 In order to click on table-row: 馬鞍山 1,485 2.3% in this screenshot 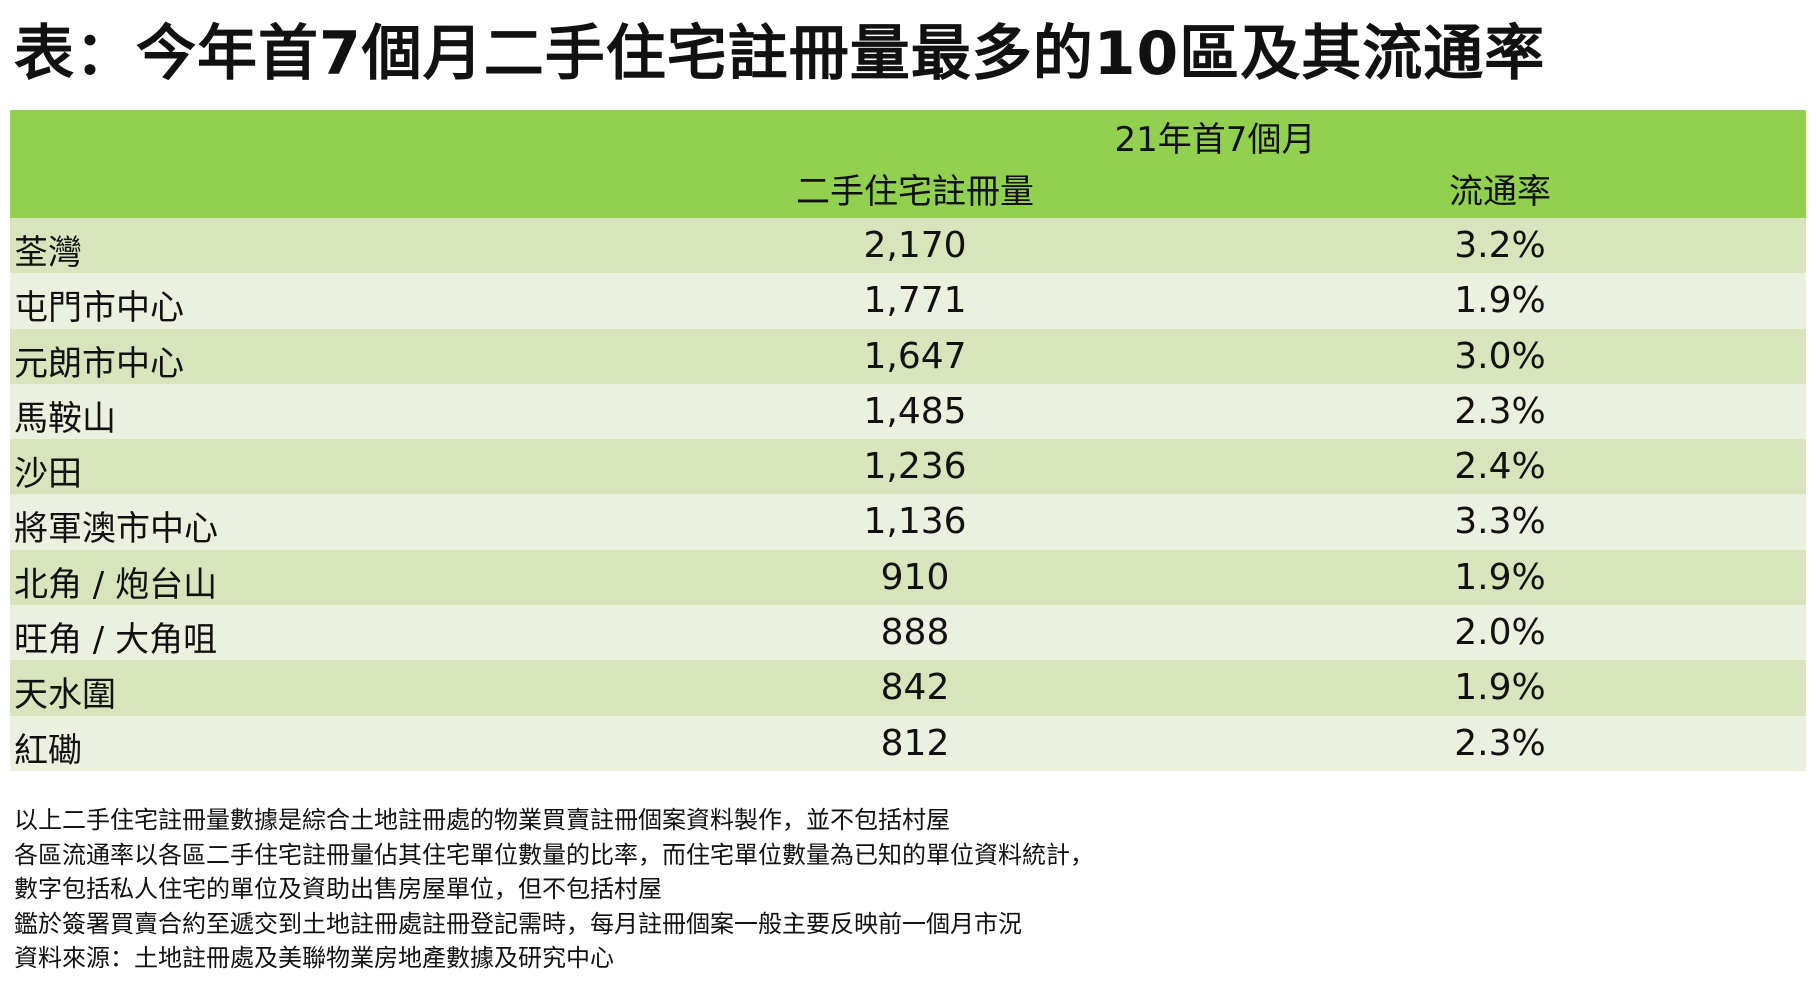, I will do `click(908, 411)`.